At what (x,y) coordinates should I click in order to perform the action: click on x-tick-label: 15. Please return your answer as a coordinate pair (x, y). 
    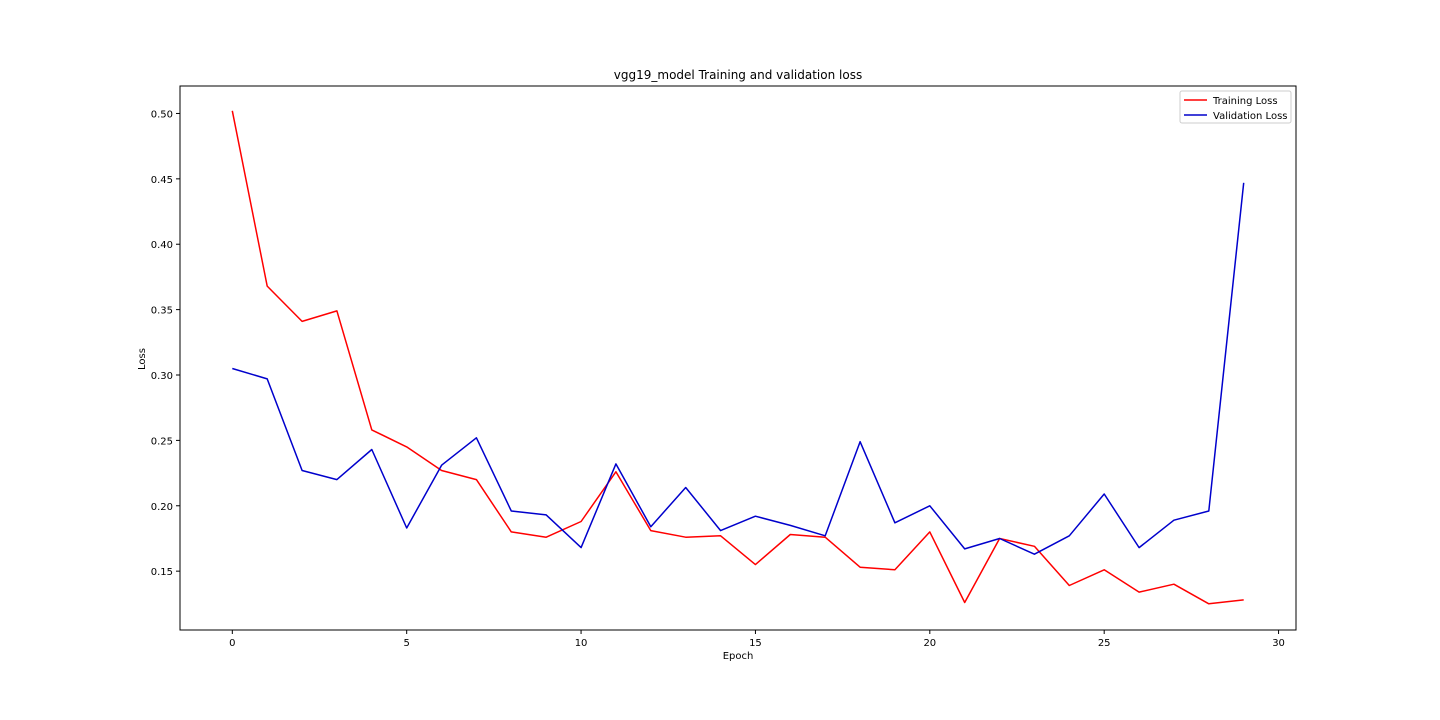
    Looking at the image, I should click on (755, 643).